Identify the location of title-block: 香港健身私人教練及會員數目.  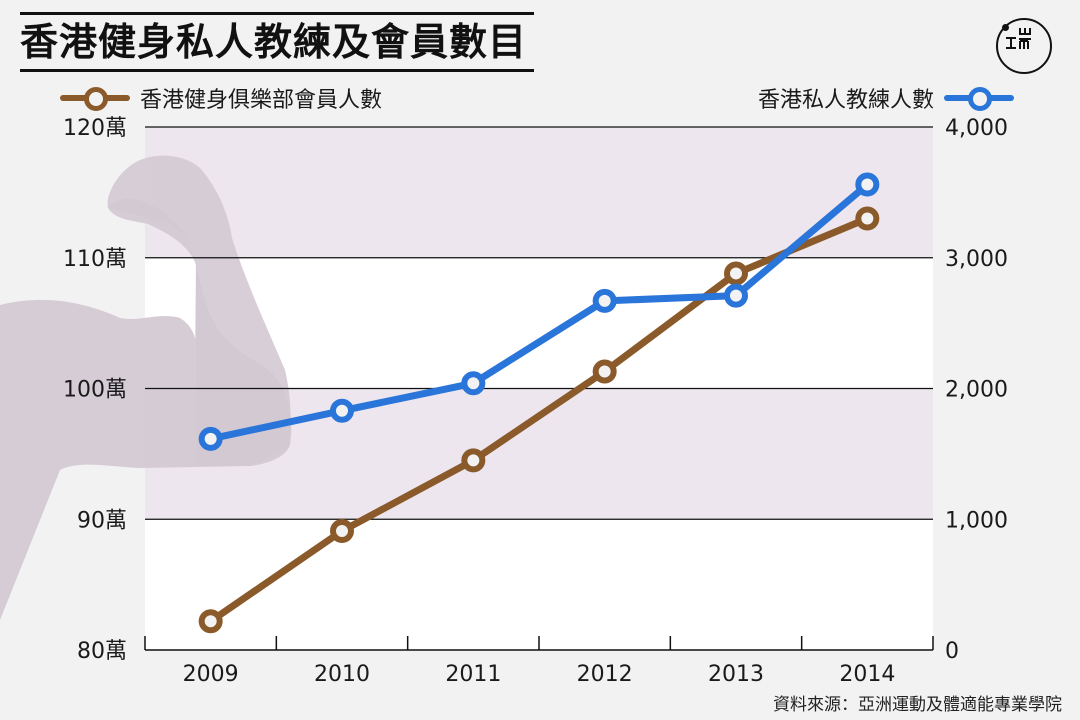
(277, 42).